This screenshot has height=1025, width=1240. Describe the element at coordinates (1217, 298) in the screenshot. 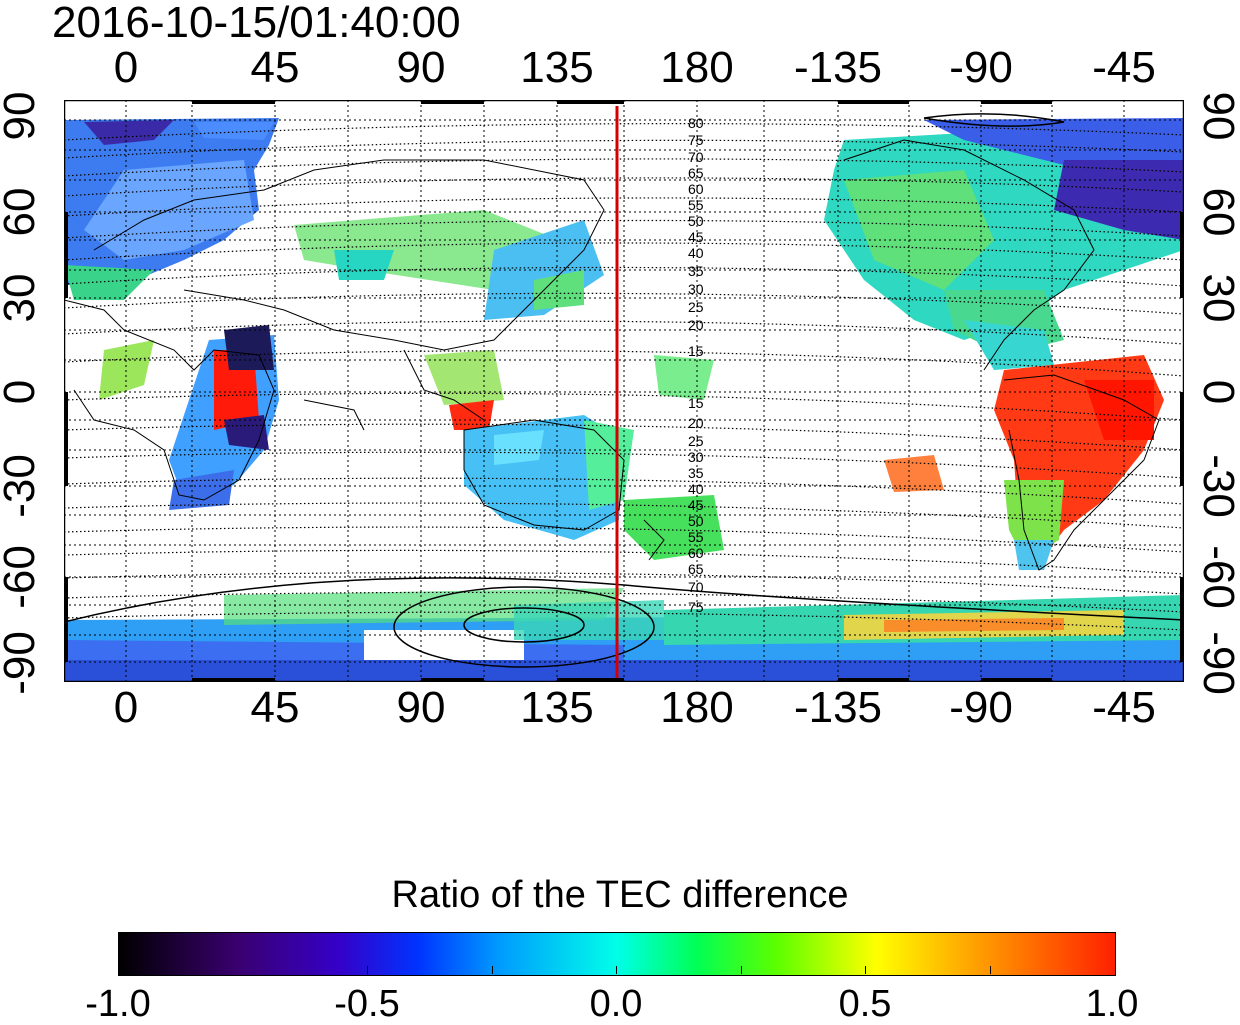

I see `lat-right-label-30: 30` at that location.